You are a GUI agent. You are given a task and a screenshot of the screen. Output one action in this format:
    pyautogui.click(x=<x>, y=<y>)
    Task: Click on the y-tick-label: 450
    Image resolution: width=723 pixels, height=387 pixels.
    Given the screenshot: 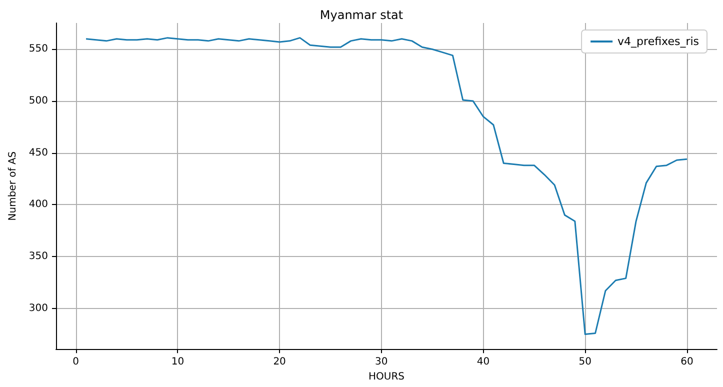 What is the action you would take?
    pyautogui.click(x=38, y=152)
    